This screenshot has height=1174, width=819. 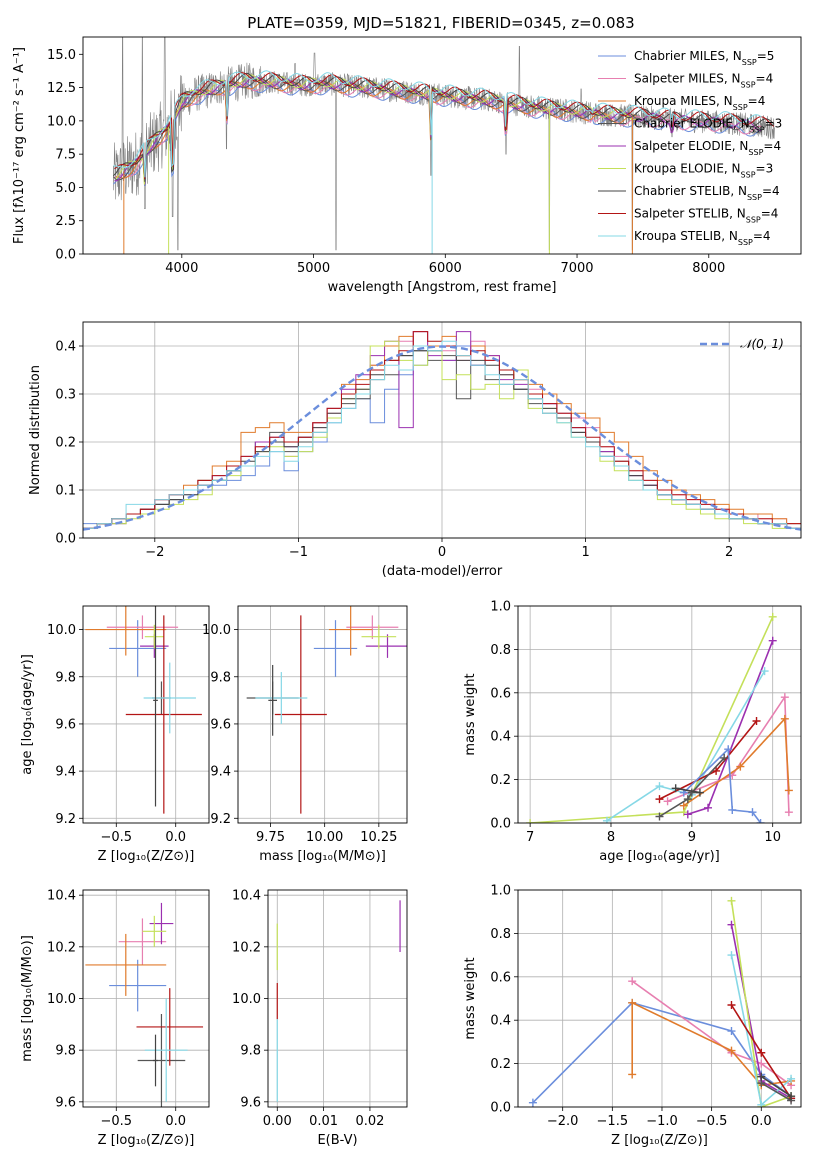 What do you see at coordinates (313, 268) in the screenshot?
I see `x-tick-label: 5000` at bounding box center [313, 268].